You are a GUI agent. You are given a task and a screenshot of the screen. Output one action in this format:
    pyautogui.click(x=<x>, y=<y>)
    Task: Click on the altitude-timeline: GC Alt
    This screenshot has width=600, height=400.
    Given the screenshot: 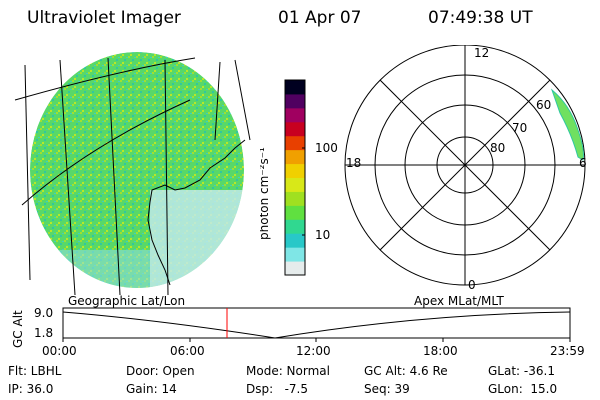 What is the action you would take?
    pyautogui.click(x=291, y=327)
    